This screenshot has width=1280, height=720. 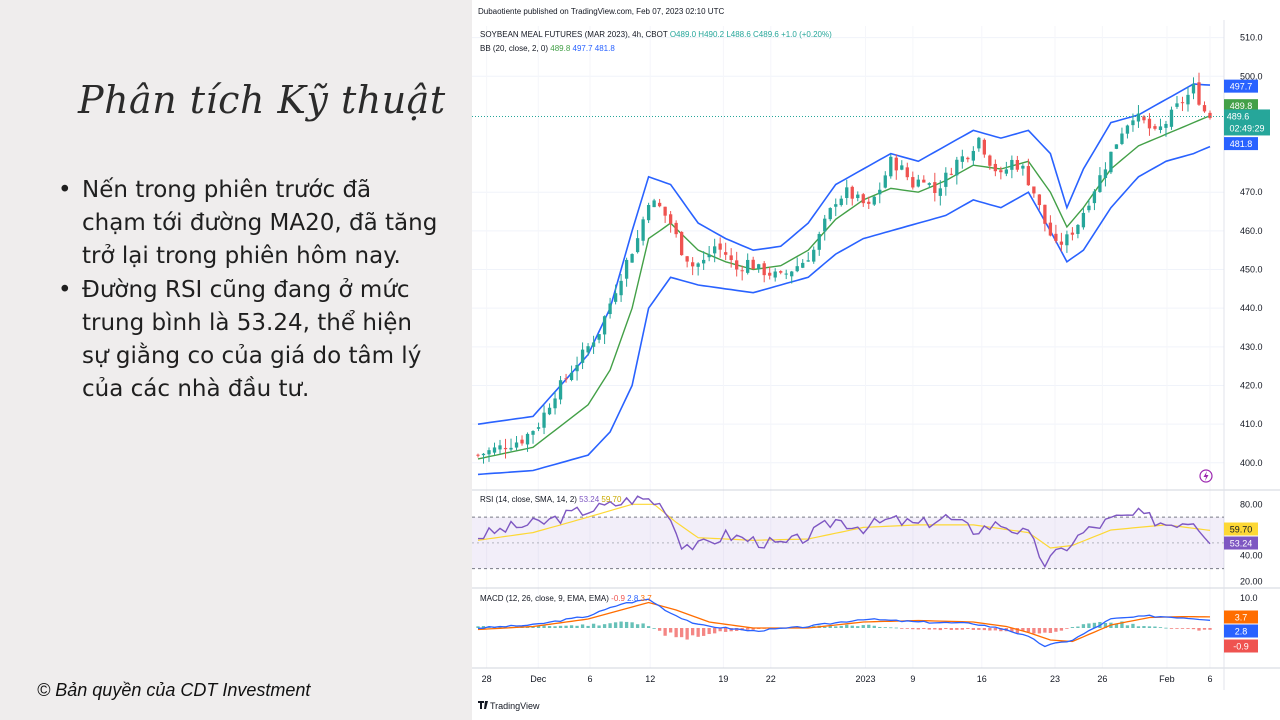 What do you see at coordinates (1251, 556) in the screenshot?
I see `rsi-tick-label: 40.00` at bounding box center [1251, 556].